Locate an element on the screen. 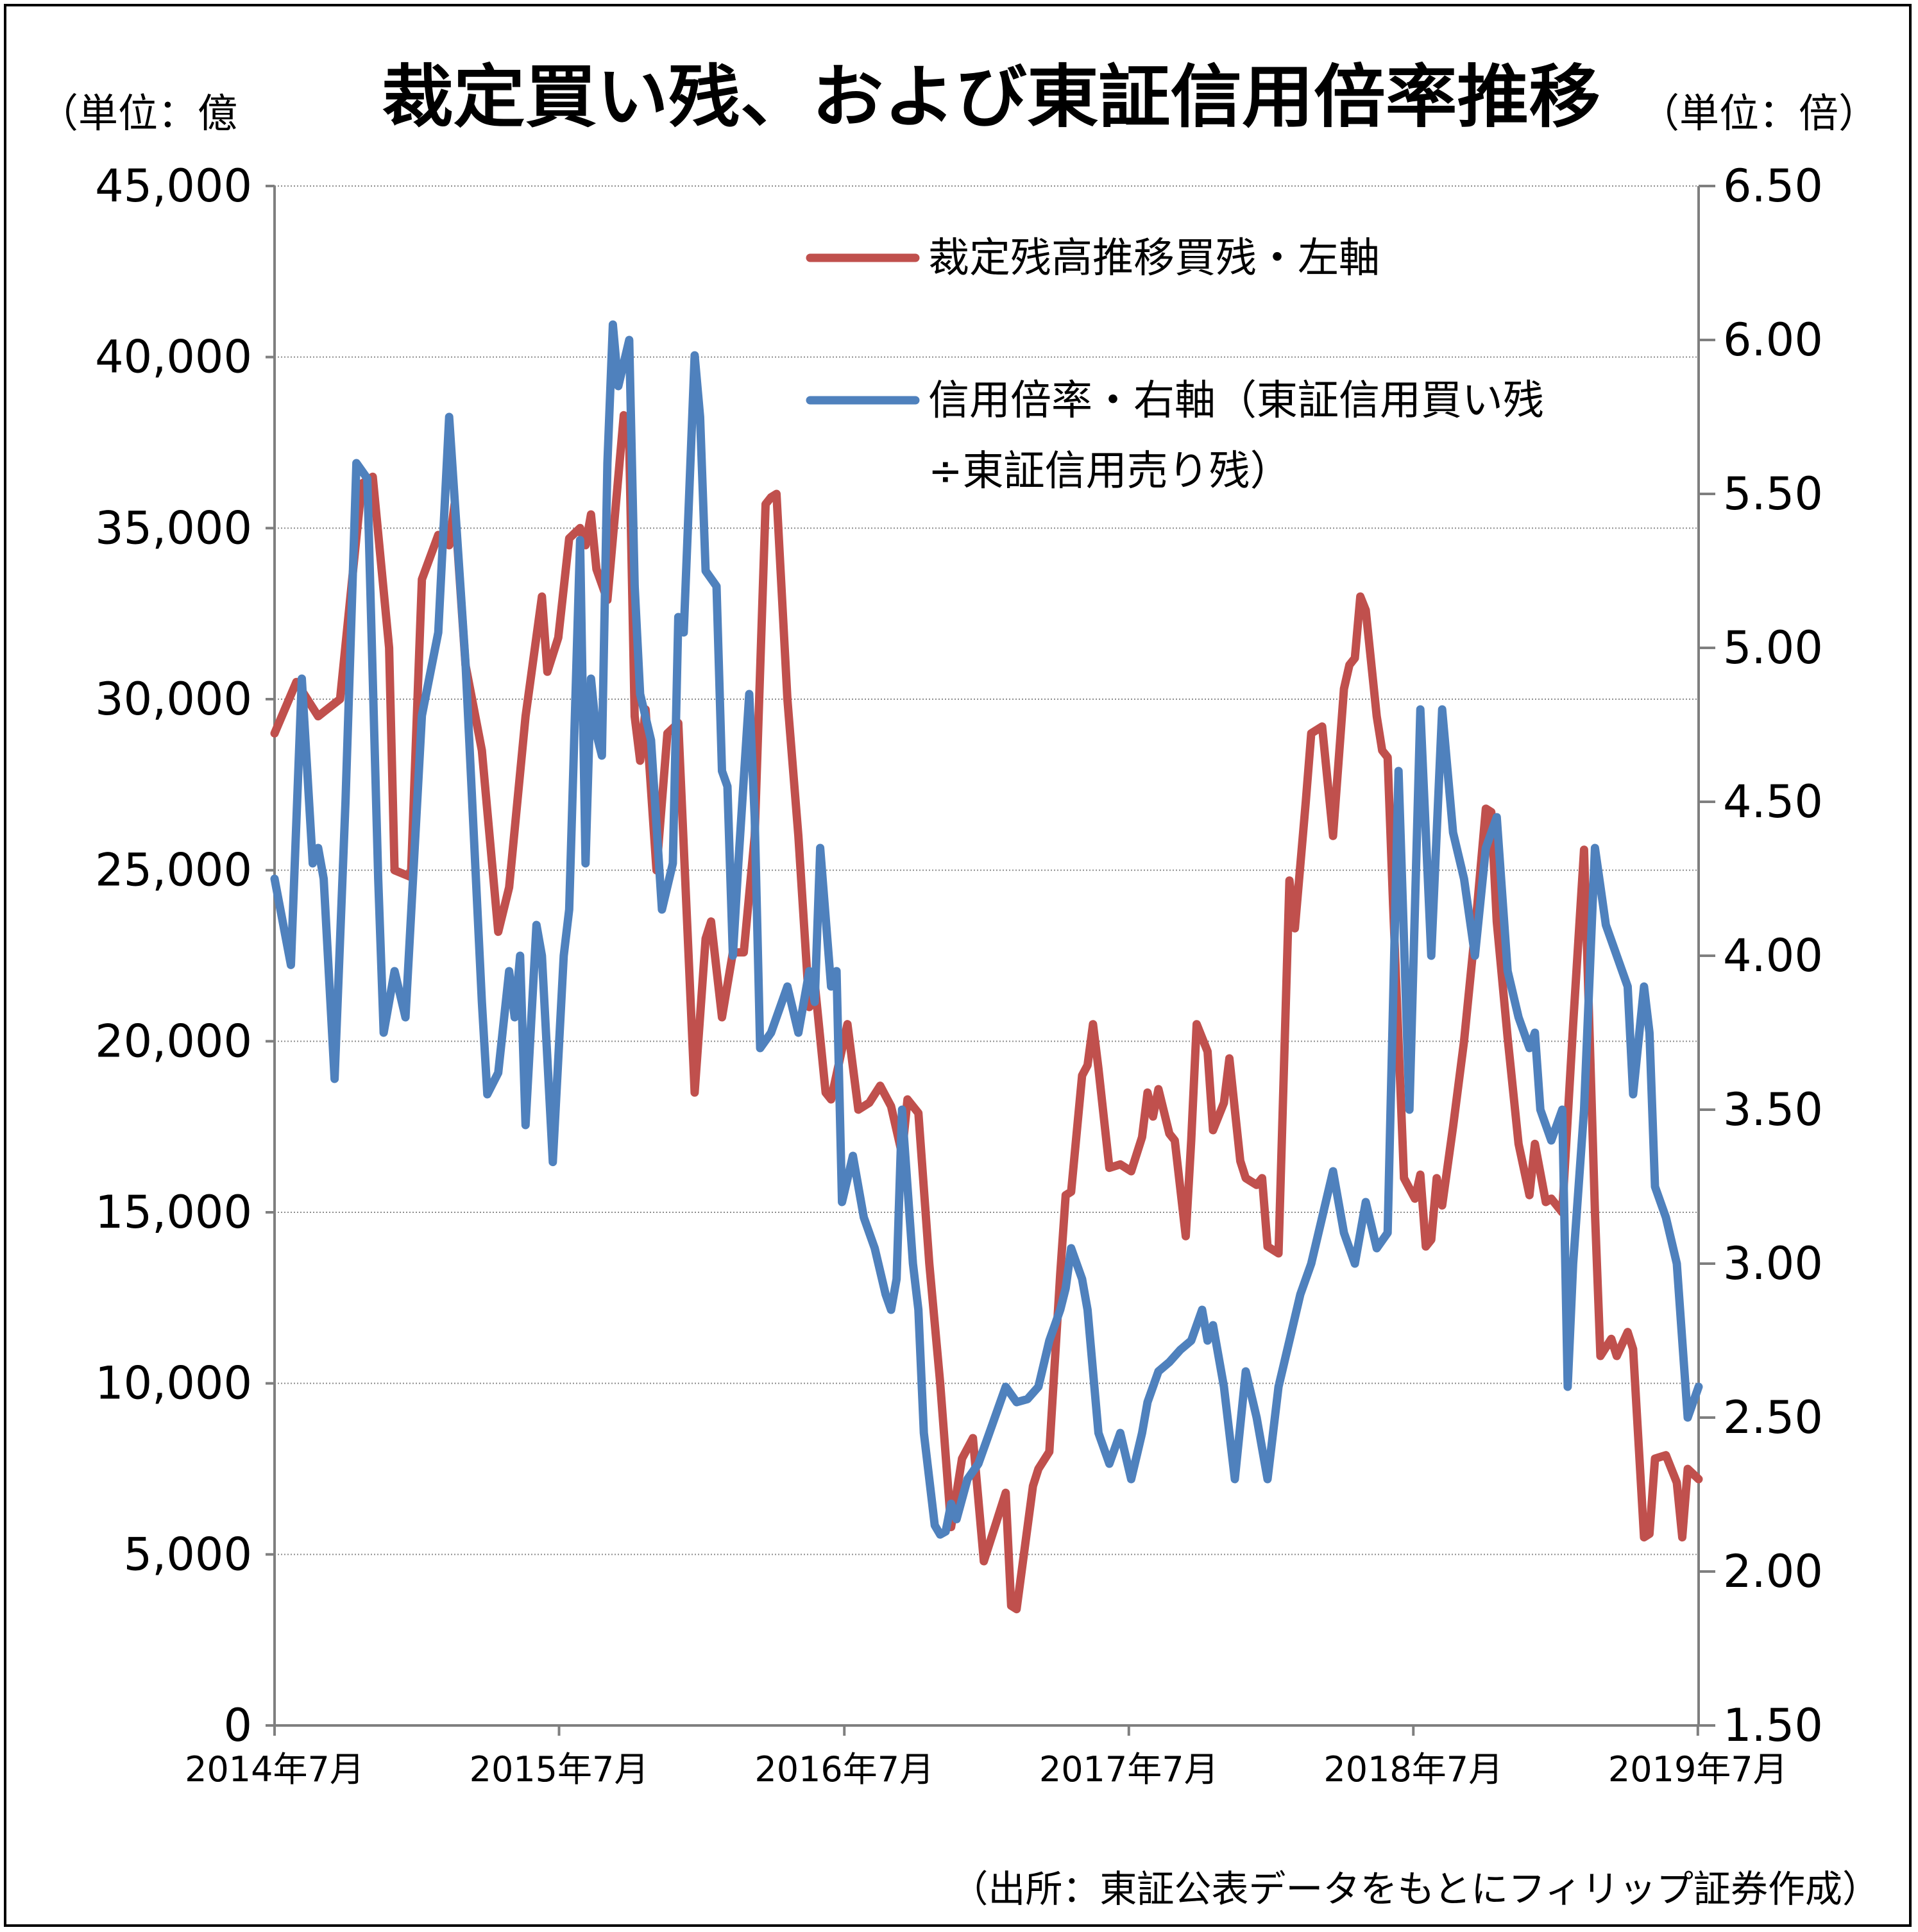 Image resolution: width=1918 pixels, height=1932 pixels. x-tick-label: 2014年7月 is located at coordinates (274, 1769).